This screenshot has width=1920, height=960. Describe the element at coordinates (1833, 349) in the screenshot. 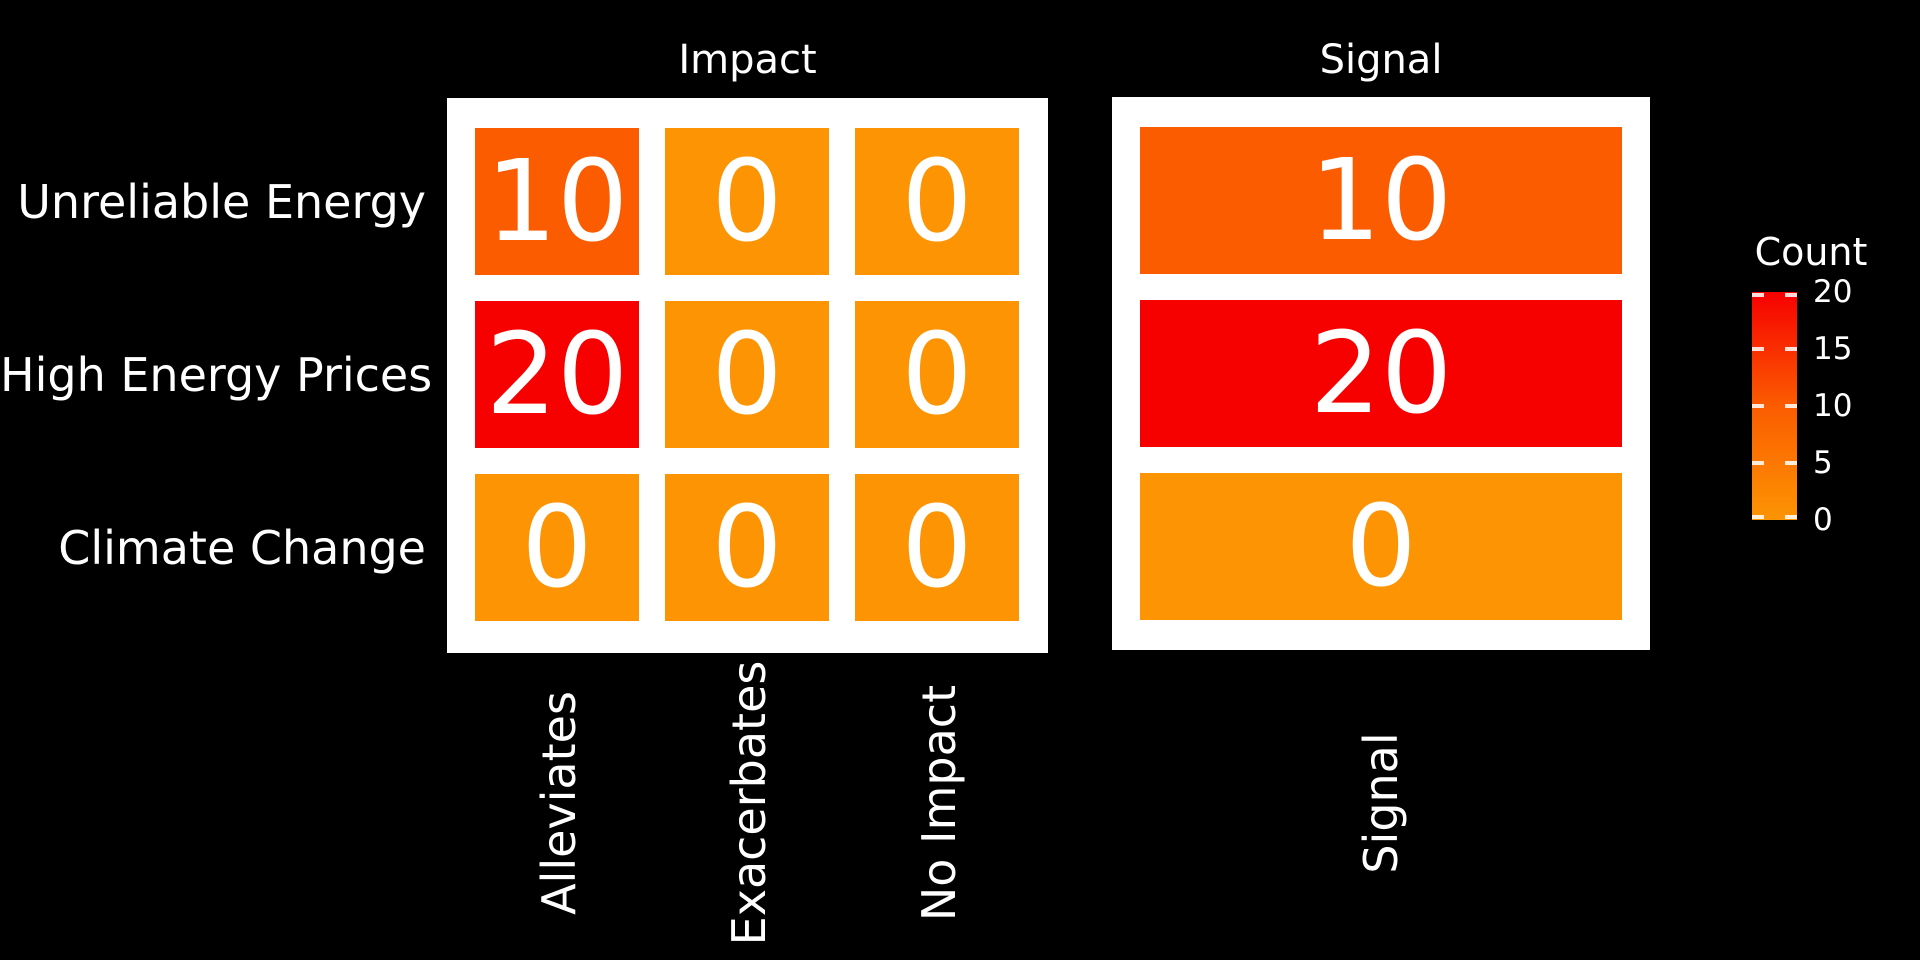

I see `colorbar-tick-label: 15` at that location.